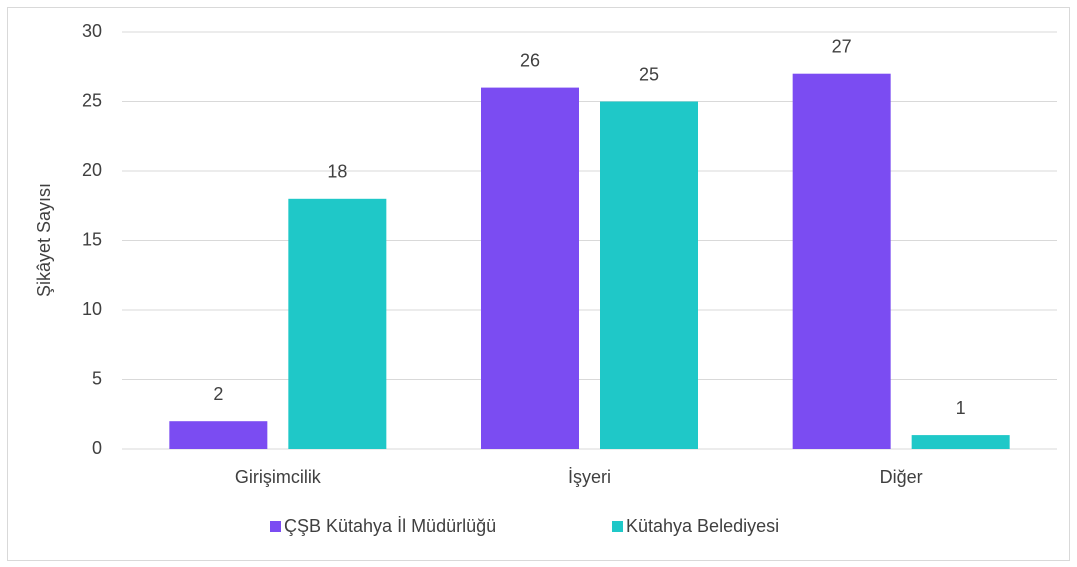 Image resolution: width=1077 pixels, height=567 pixels. Describe the element at coordinates (44, 240) in the screenshot. I see `y-axis-label: Şikâyet Sayısı` at that location.